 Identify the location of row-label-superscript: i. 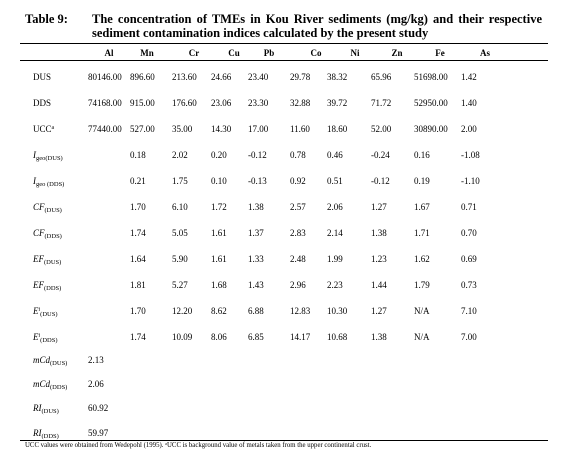
(39, 336).